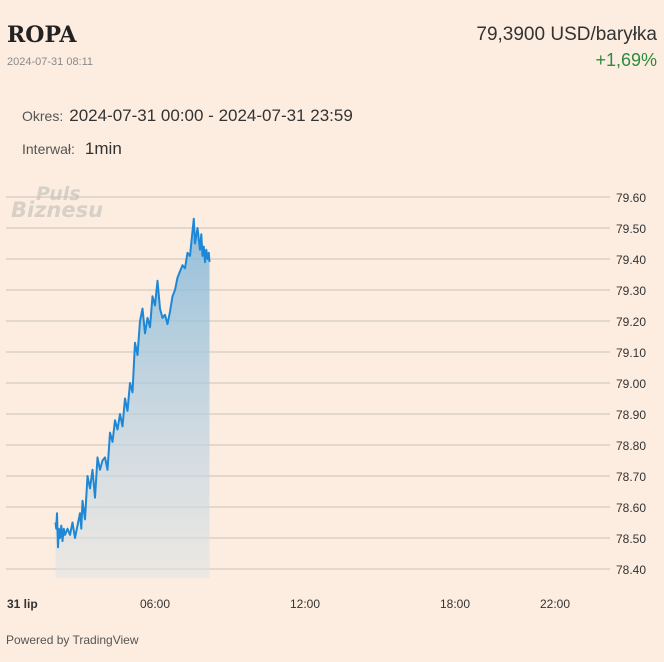  Describe the element at coordinates (631, 229) in the screenshot. I see `y-tick-label: 79.50` at that location.